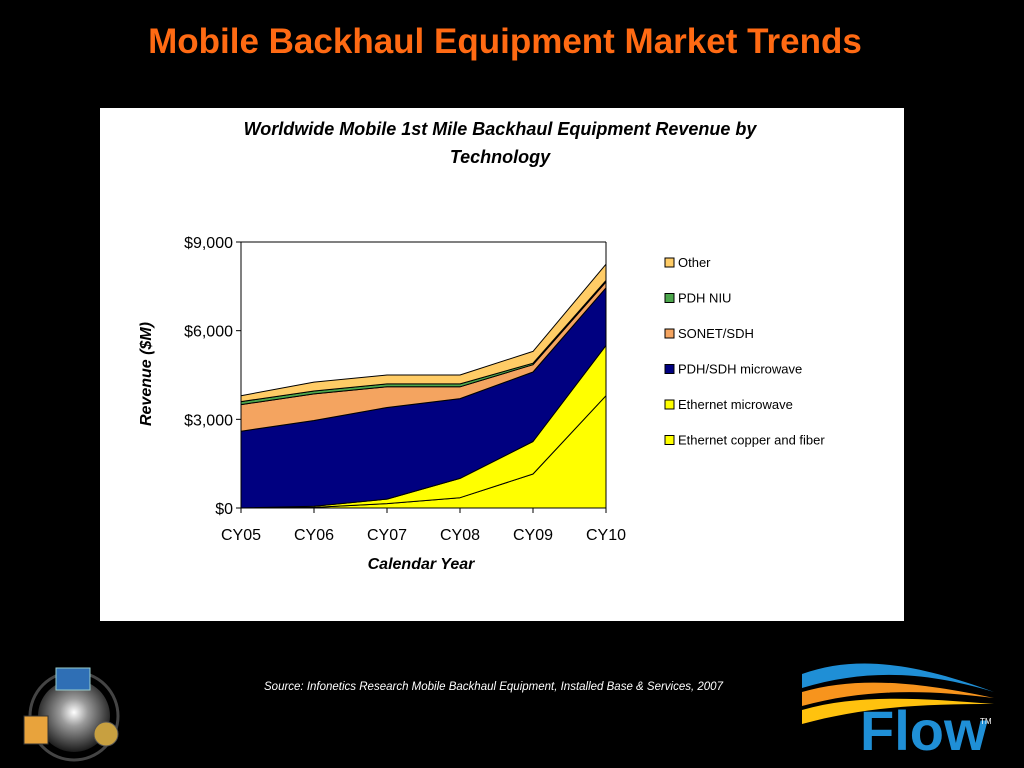 This screenshot has height=768, width=1024. What do you see at coordinates (751, 440) in the screenshot?
I see `legend-label: Ethernet copper and fiber` at bounding box center [751, 440].